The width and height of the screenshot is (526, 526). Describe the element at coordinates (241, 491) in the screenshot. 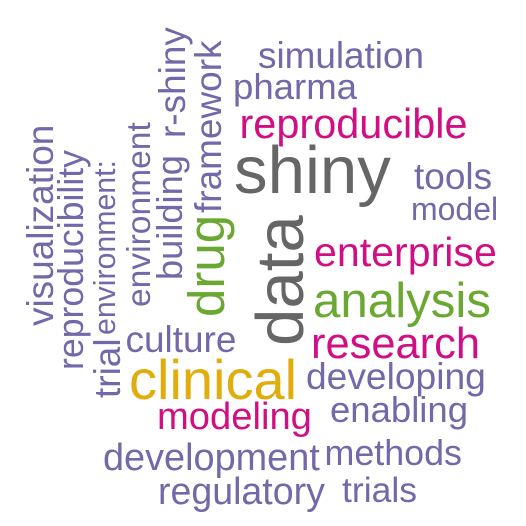

I see `word-regulatory: regulatory` at that location.